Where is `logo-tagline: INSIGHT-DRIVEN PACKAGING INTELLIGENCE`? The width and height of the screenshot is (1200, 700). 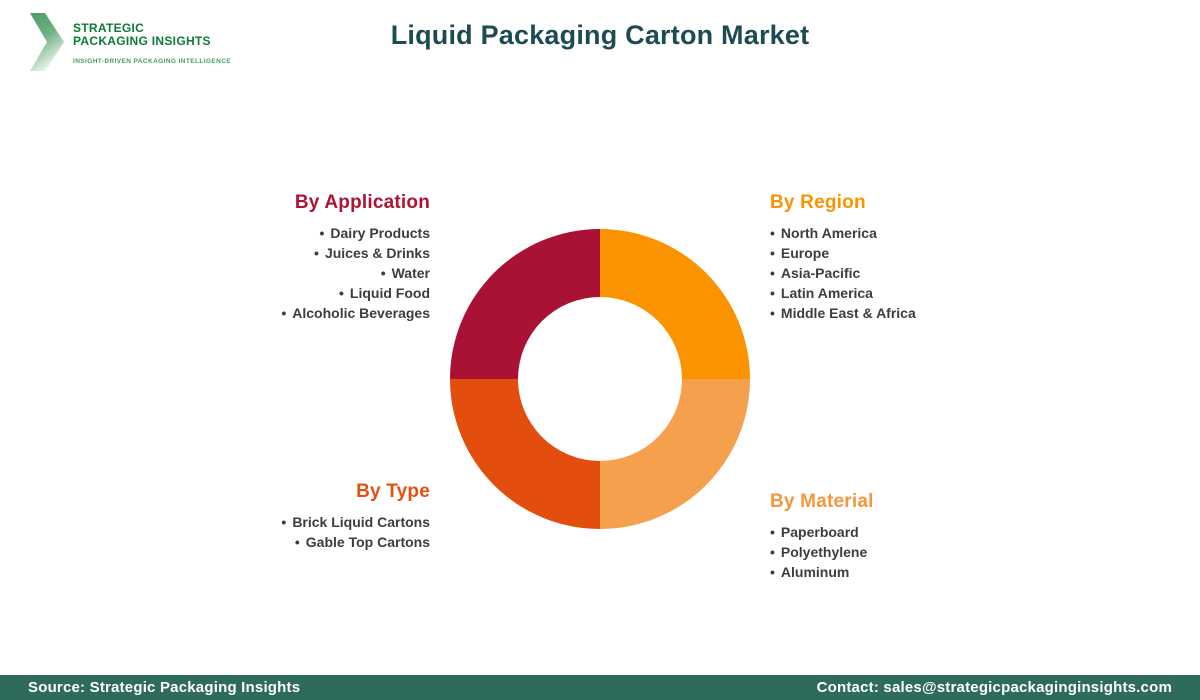
logo-tagline: INSIGHT-DRIVEN PACKAGING INTELLIGENCE is located at coordinates (152, 61).